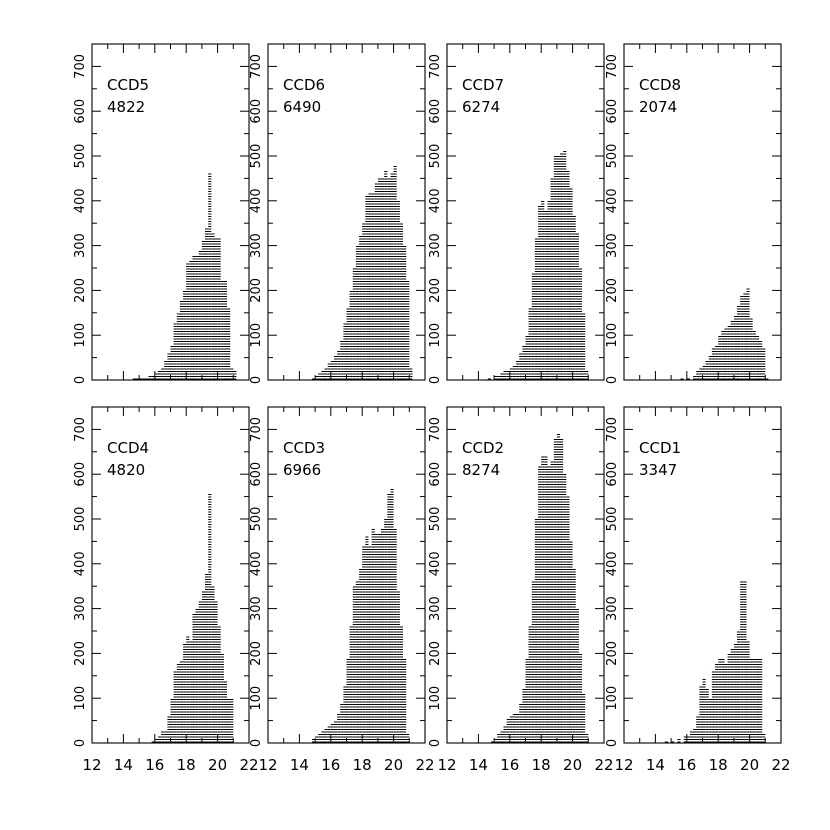 The width and height of the screenshot is (830, 830). I want to click on ccd-name-label: CCD5, so click(128, 85).